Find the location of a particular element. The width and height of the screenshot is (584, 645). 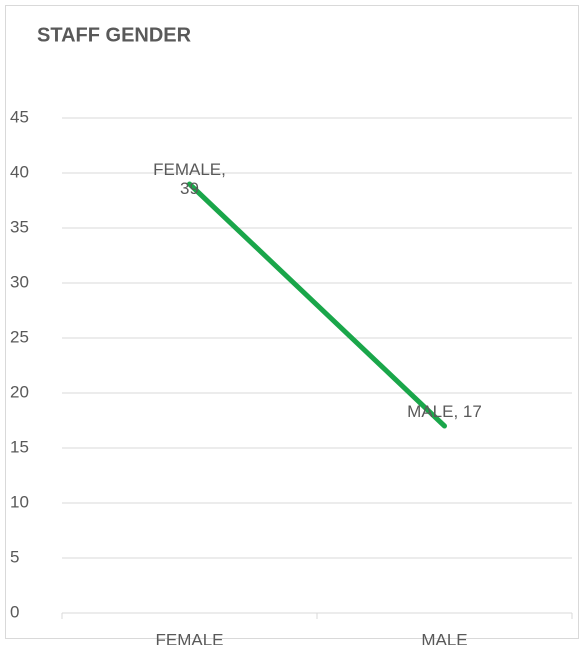

data-label: MALE, 17 is located at coordinates (444, 411).